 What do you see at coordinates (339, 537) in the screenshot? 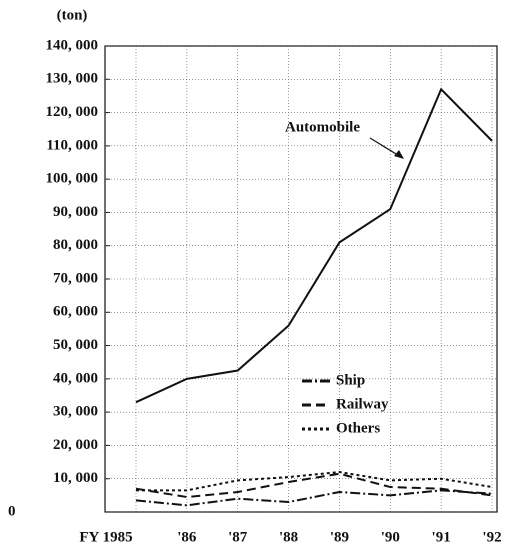
I see `x-tick-label: '89` at bounding box center [339, 537].